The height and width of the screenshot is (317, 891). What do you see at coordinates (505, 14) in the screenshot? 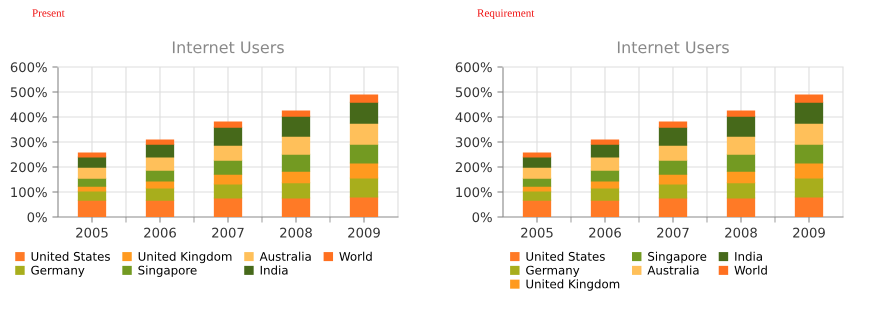
I see `text: Requirement` at bounding box center [505, 14].